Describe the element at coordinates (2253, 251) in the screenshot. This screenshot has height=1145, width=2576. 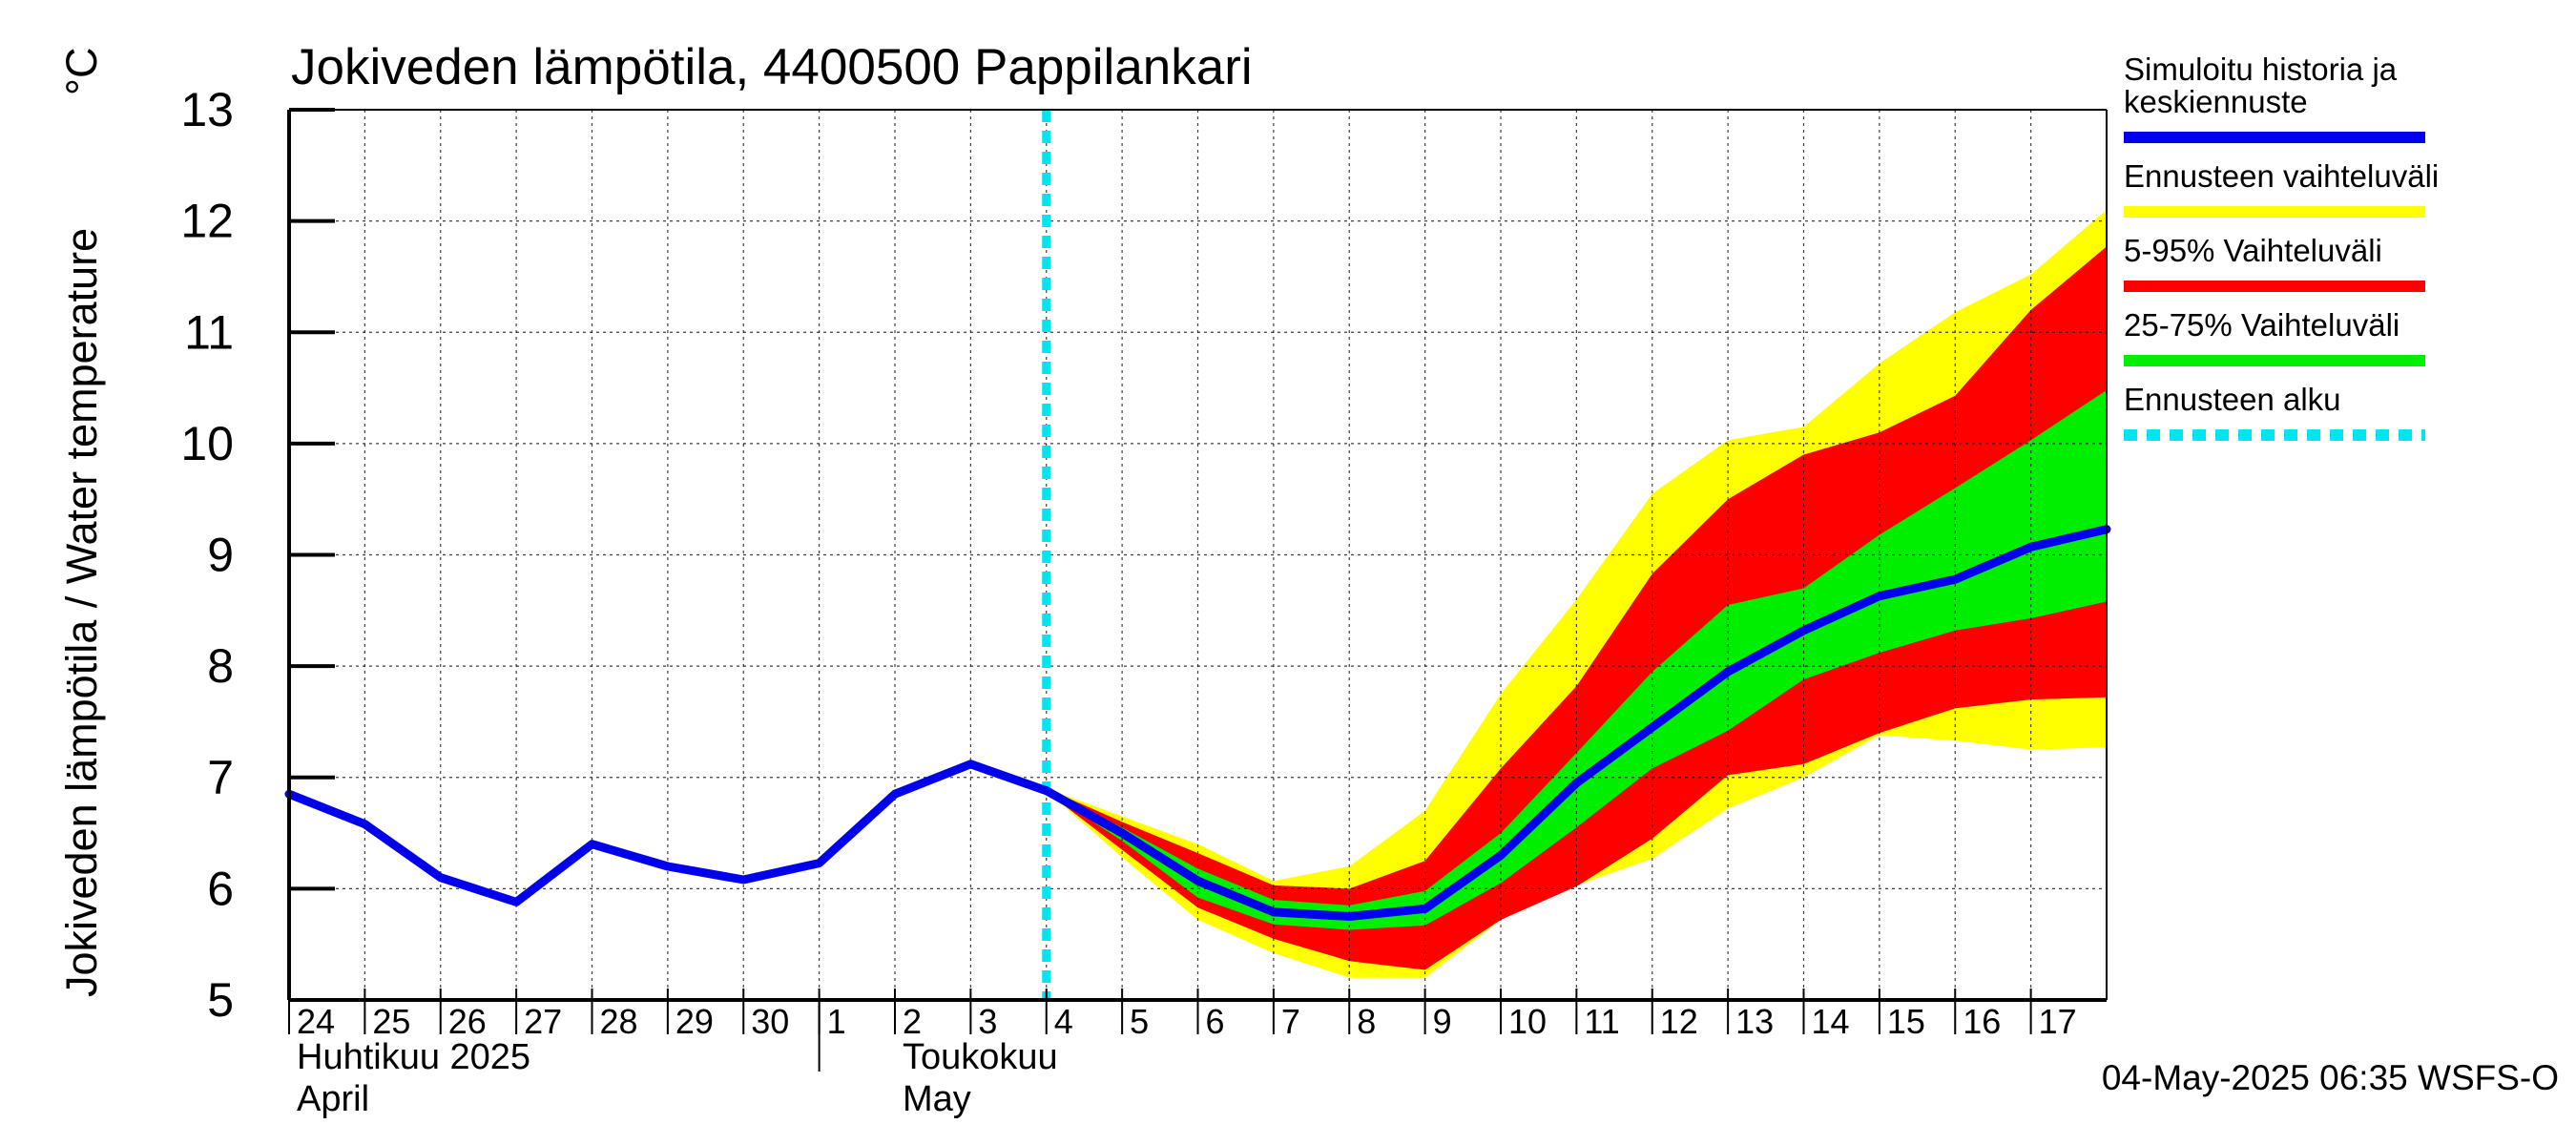
I see `legend-label: 5-95% Vaihteluväli` at that location.